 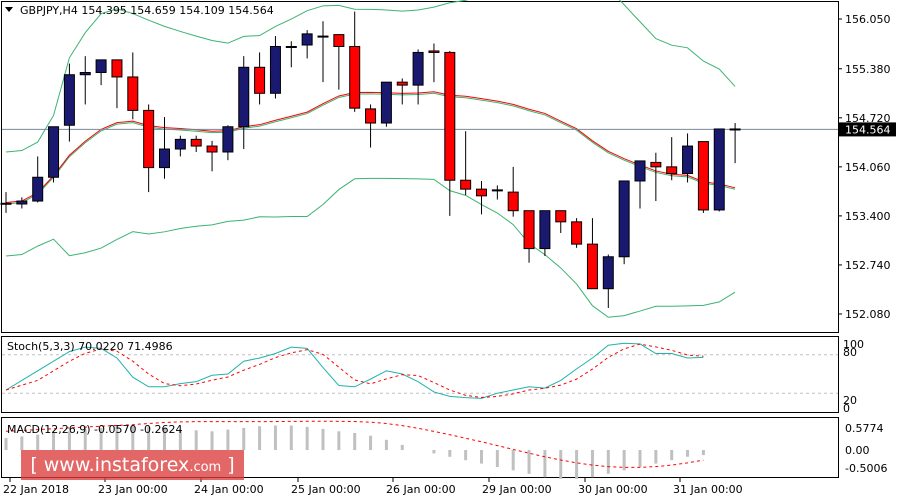 I want to click on stoch-main-line, so click(x=354, y=370).